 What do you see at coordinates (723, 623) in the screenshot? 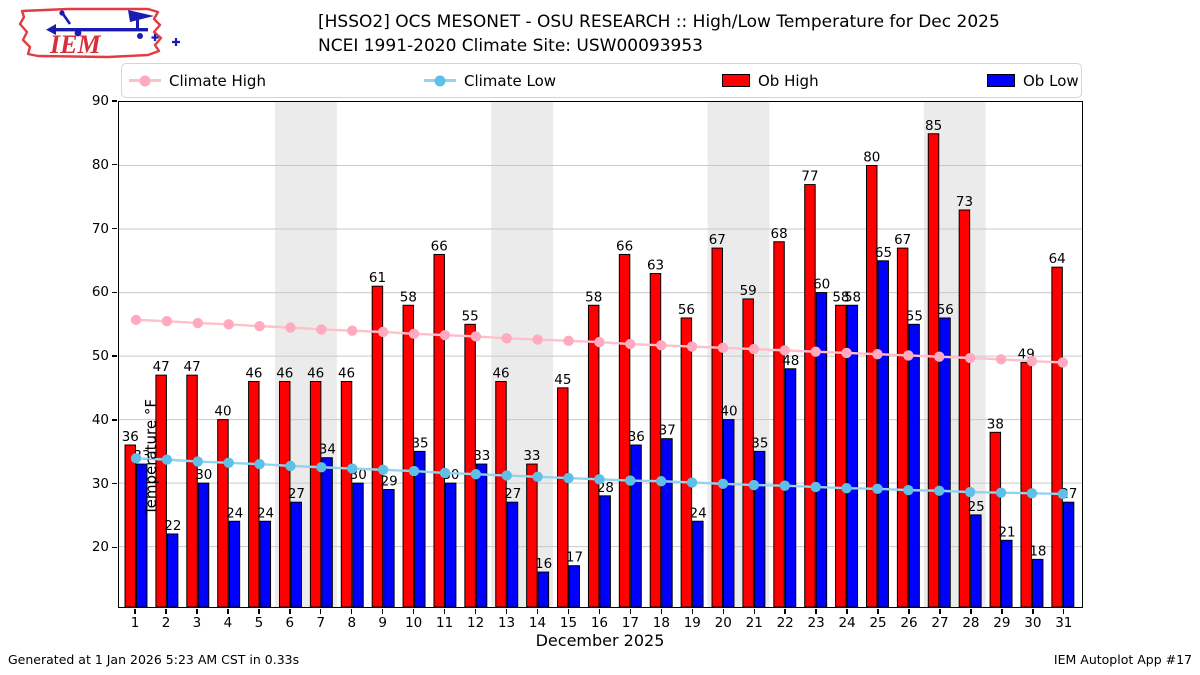
I see `x-tick-label: 20` at bounding box center [723, 623].